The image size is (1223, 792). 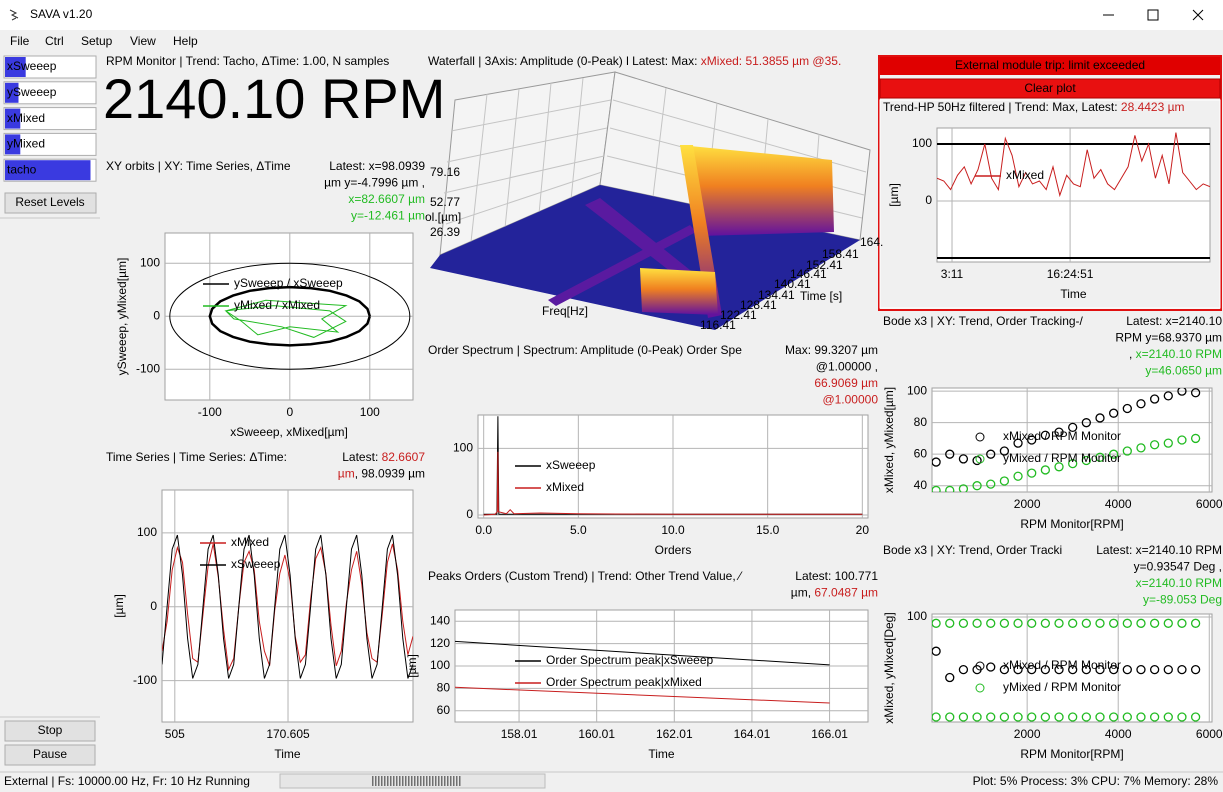 I want to click on text-segment: XY orbits | XY: Time Series, ΔTime, so click(x=198, y=166).